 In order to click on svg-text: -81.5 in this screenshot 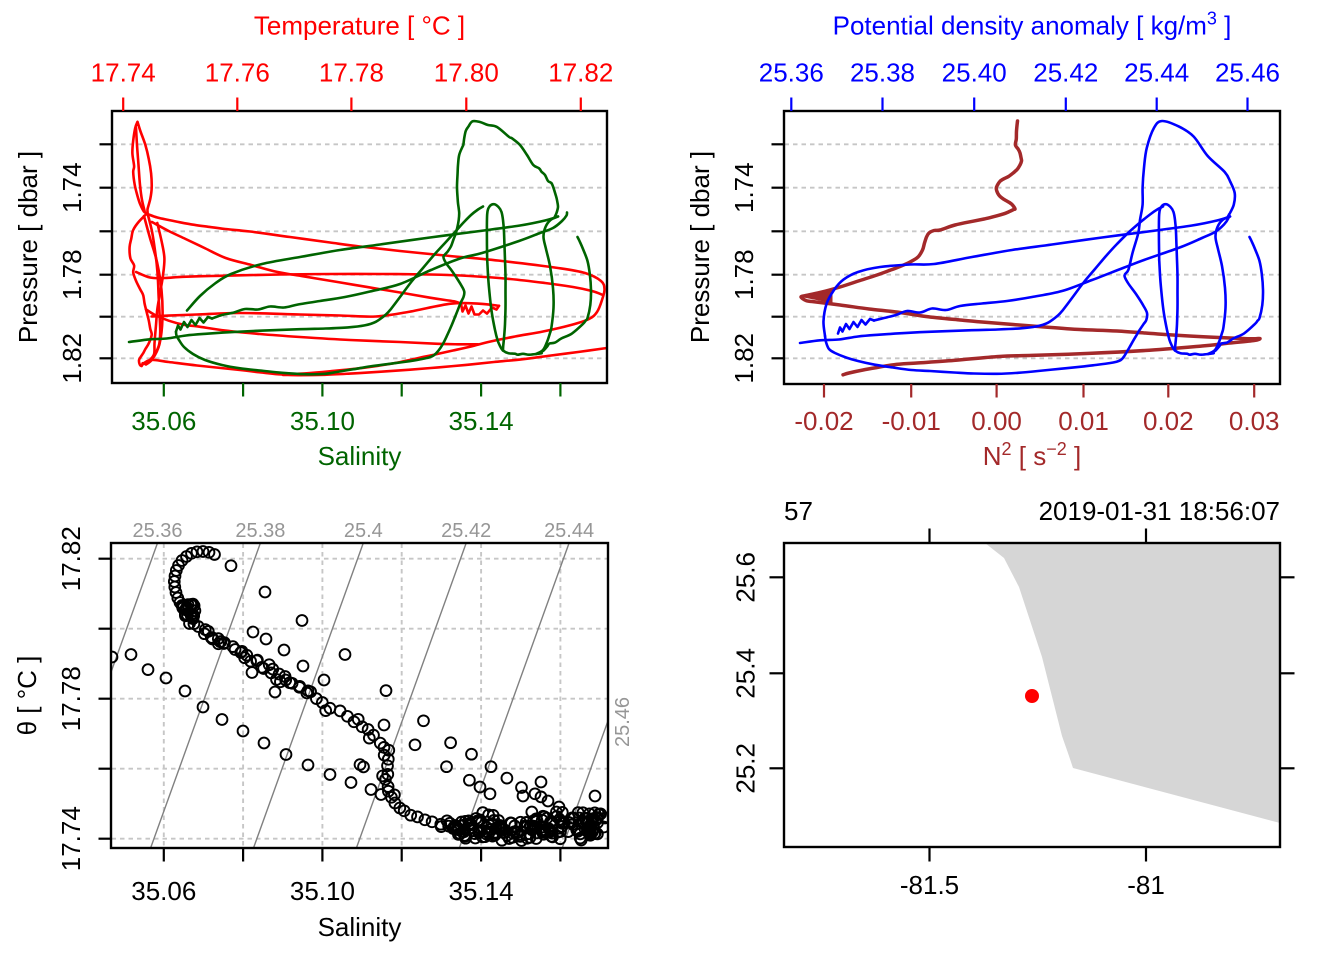, I will do `click(929, 885)`.